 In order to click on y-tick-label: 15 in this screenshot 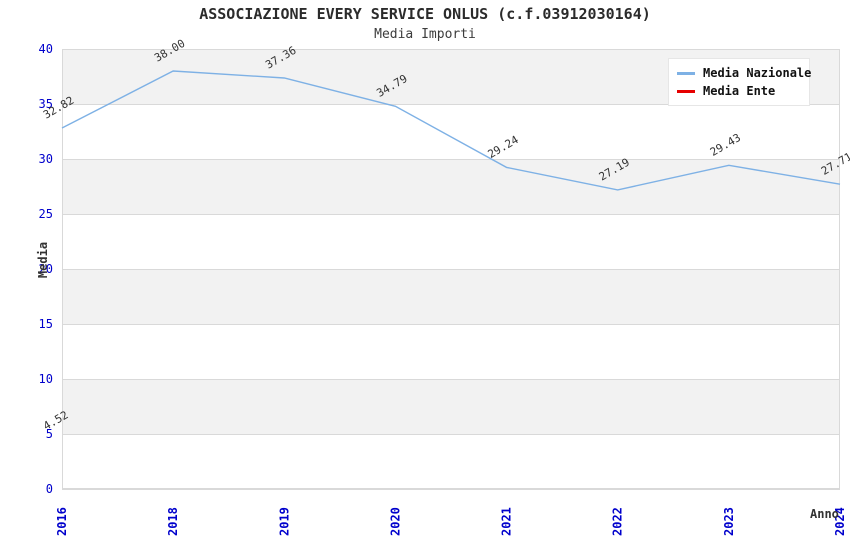, I will do `click(46, 324)`.